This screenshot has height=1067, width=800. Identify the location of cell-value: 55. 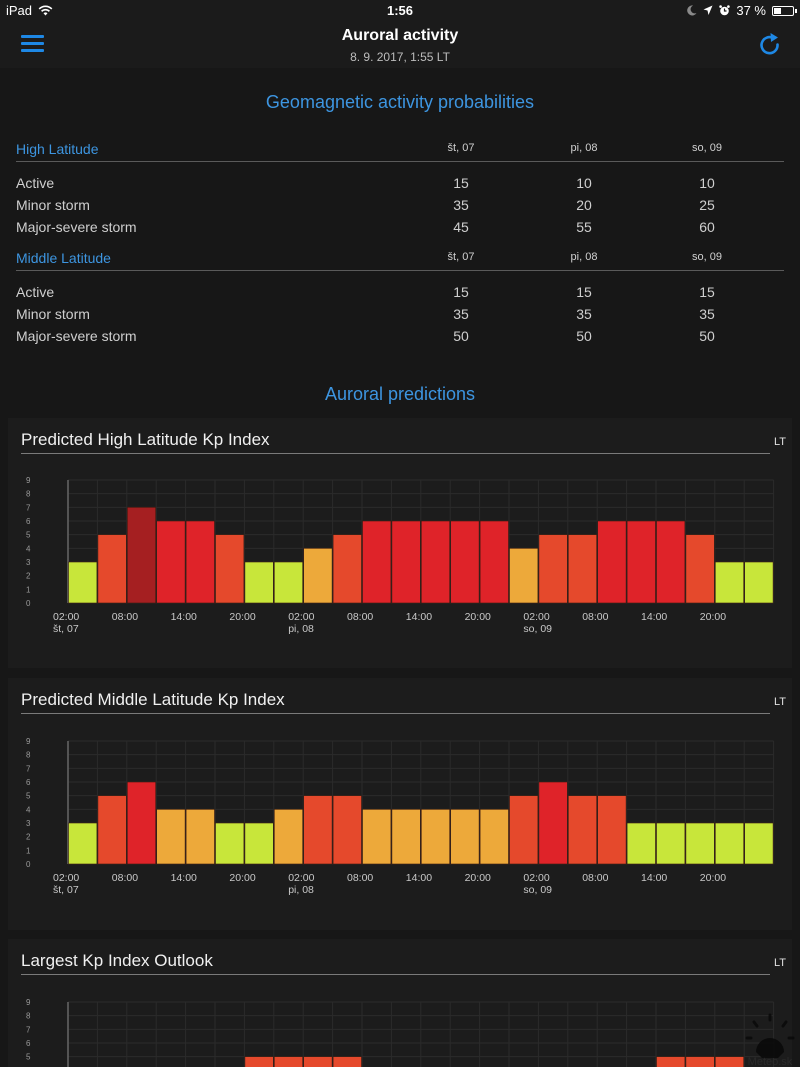
(584, 227).